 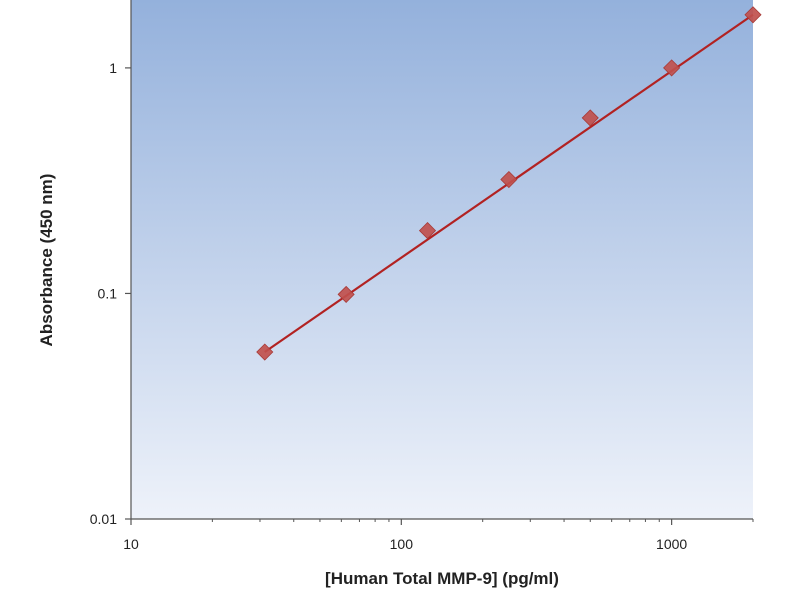 I want to click on x-tick-label: 100, so click(x=402, y=544).